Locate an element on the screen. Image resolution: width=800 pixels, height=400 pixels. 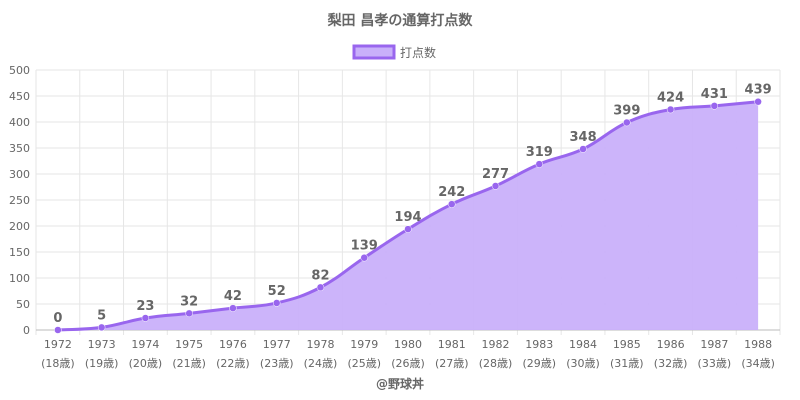
footer-credit: @野球丼 is located at coordinates (400, 383).